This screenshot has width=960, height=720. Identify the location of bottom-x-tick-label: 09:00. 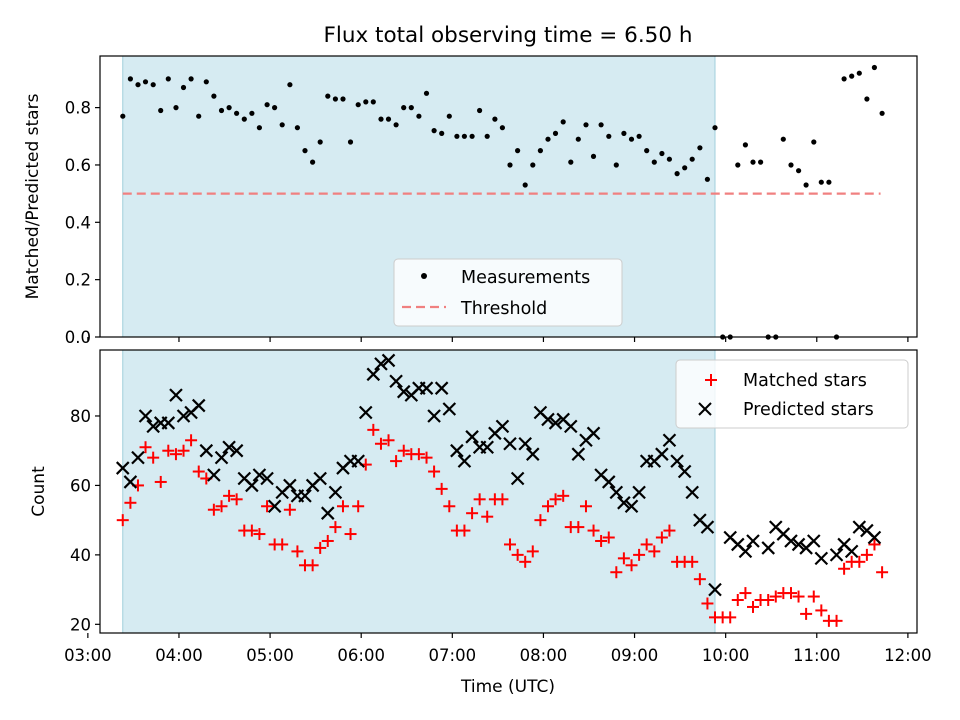
(635, 655).